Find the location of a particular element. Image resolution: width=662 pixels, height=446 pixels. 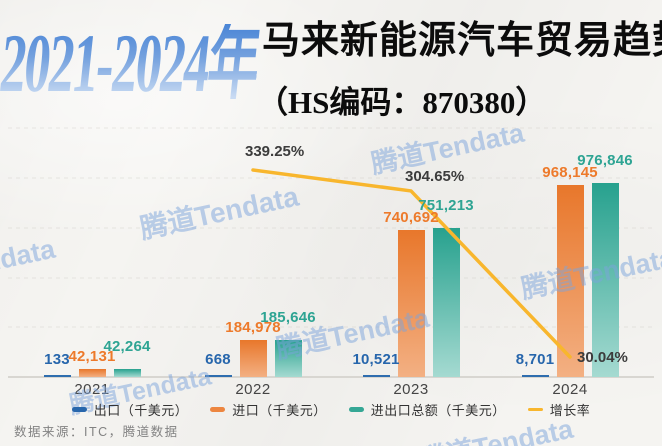

page-title: 马来新能源汽车贸易趋势 is located at coordinates (462, 41).